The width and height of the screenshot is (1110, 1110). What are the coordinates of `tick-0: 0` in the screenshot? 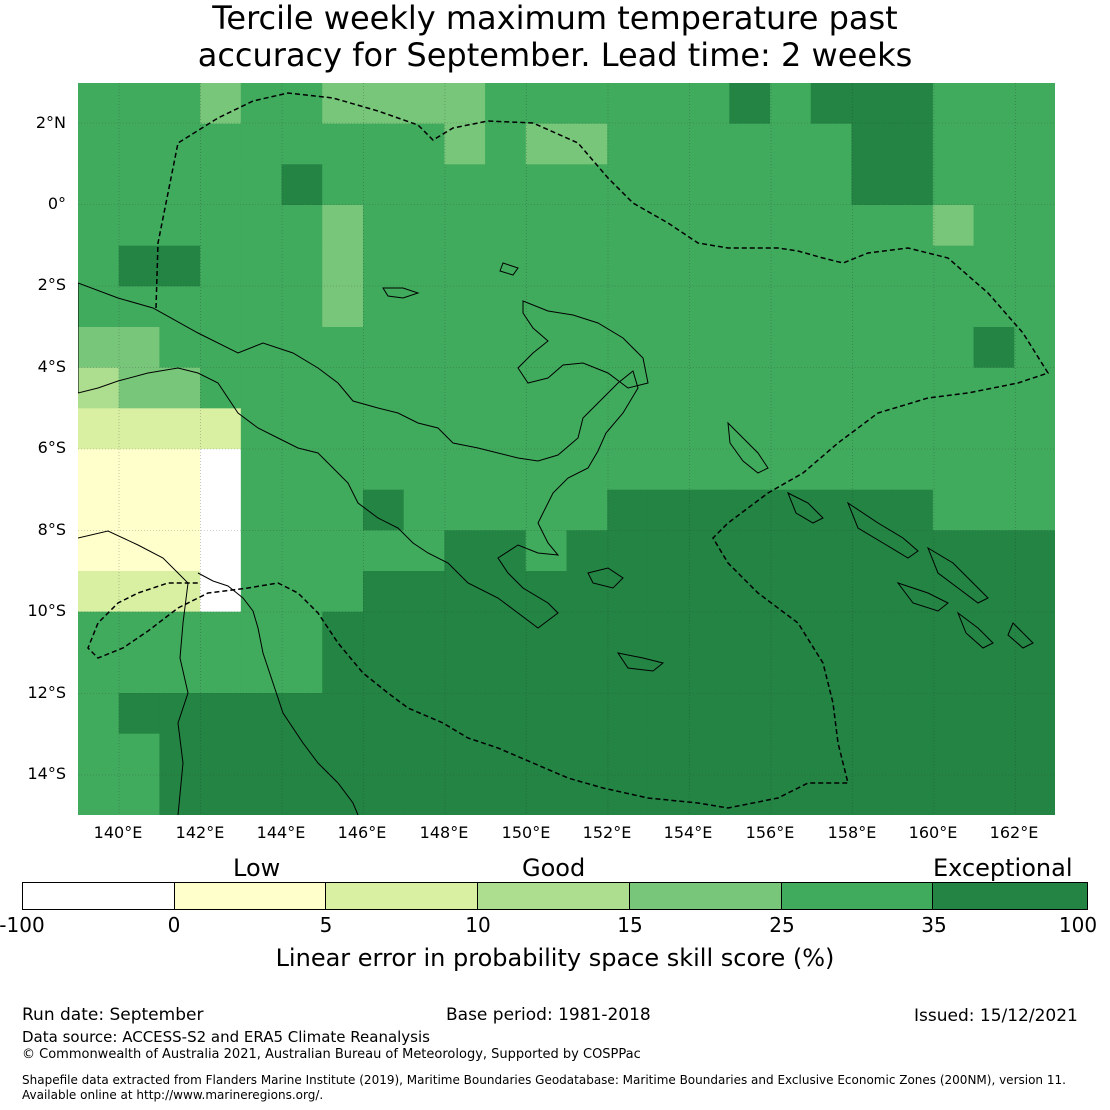 It's located at (174, 925).